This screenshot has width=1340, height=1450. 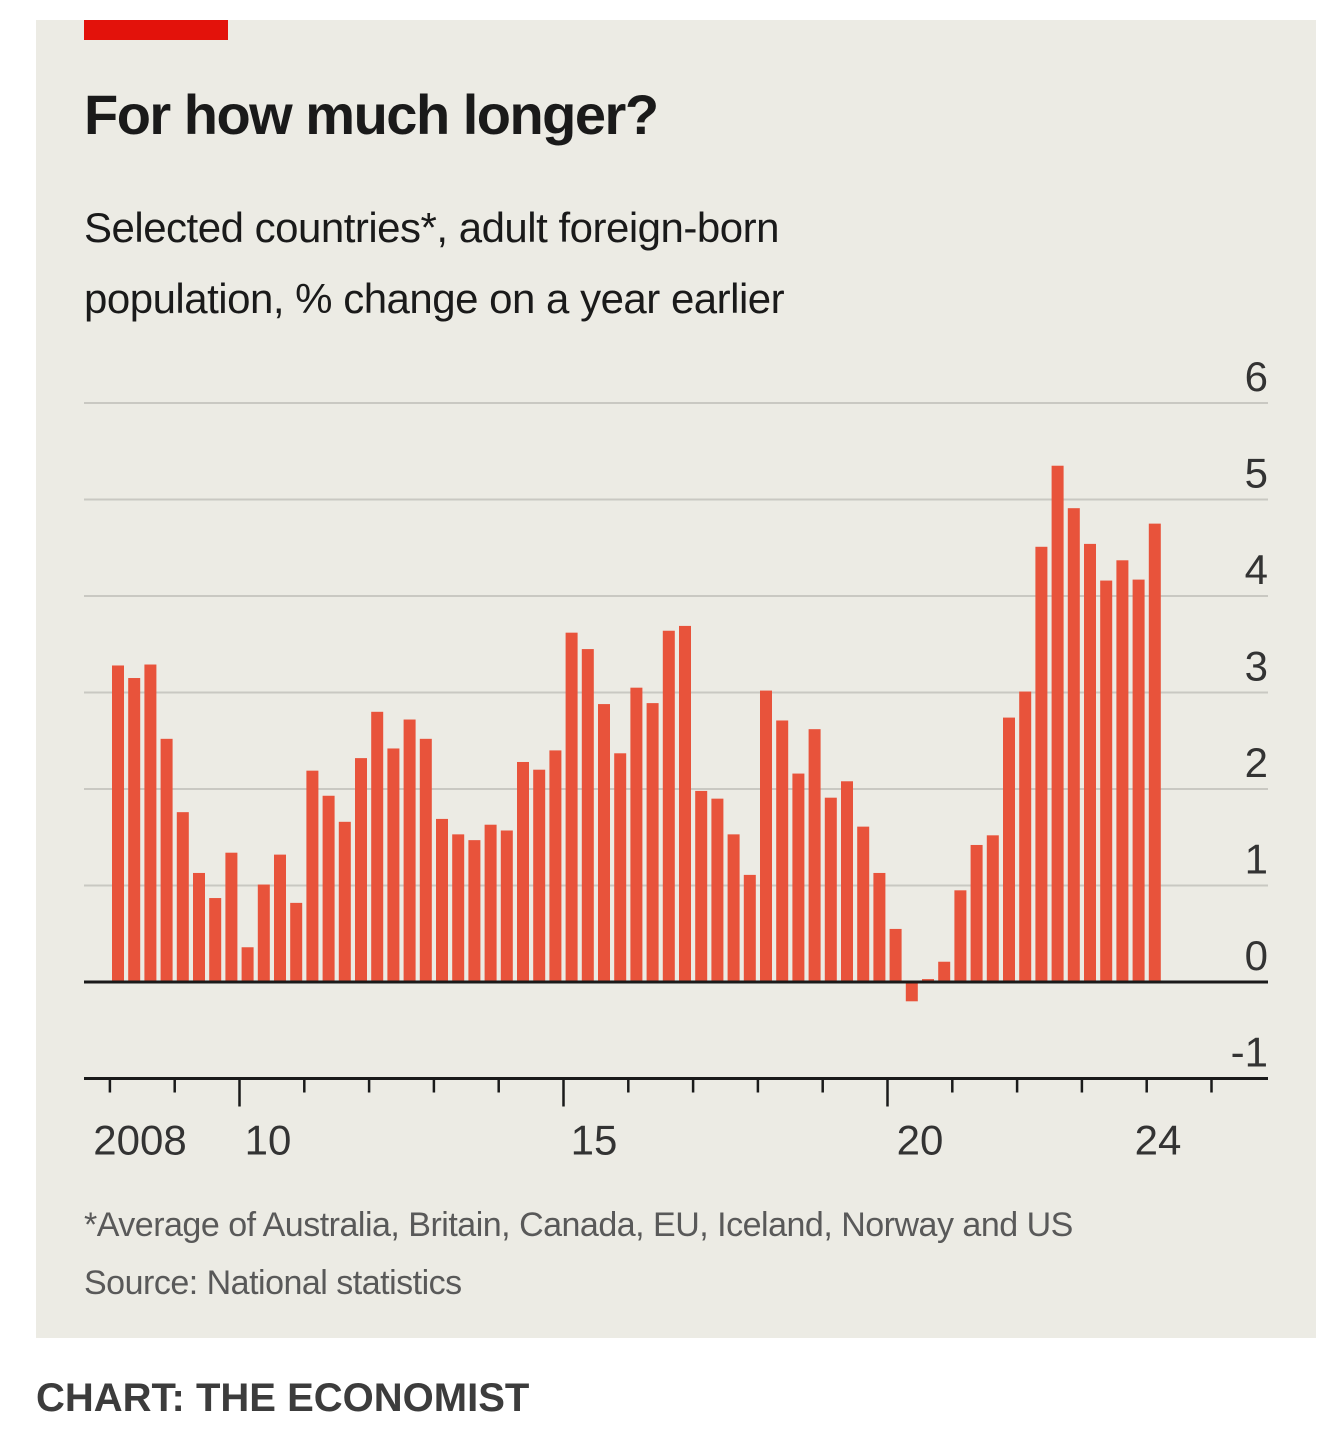 I want to click on x-tick-label: 2008, so click(x=139, y=1140).